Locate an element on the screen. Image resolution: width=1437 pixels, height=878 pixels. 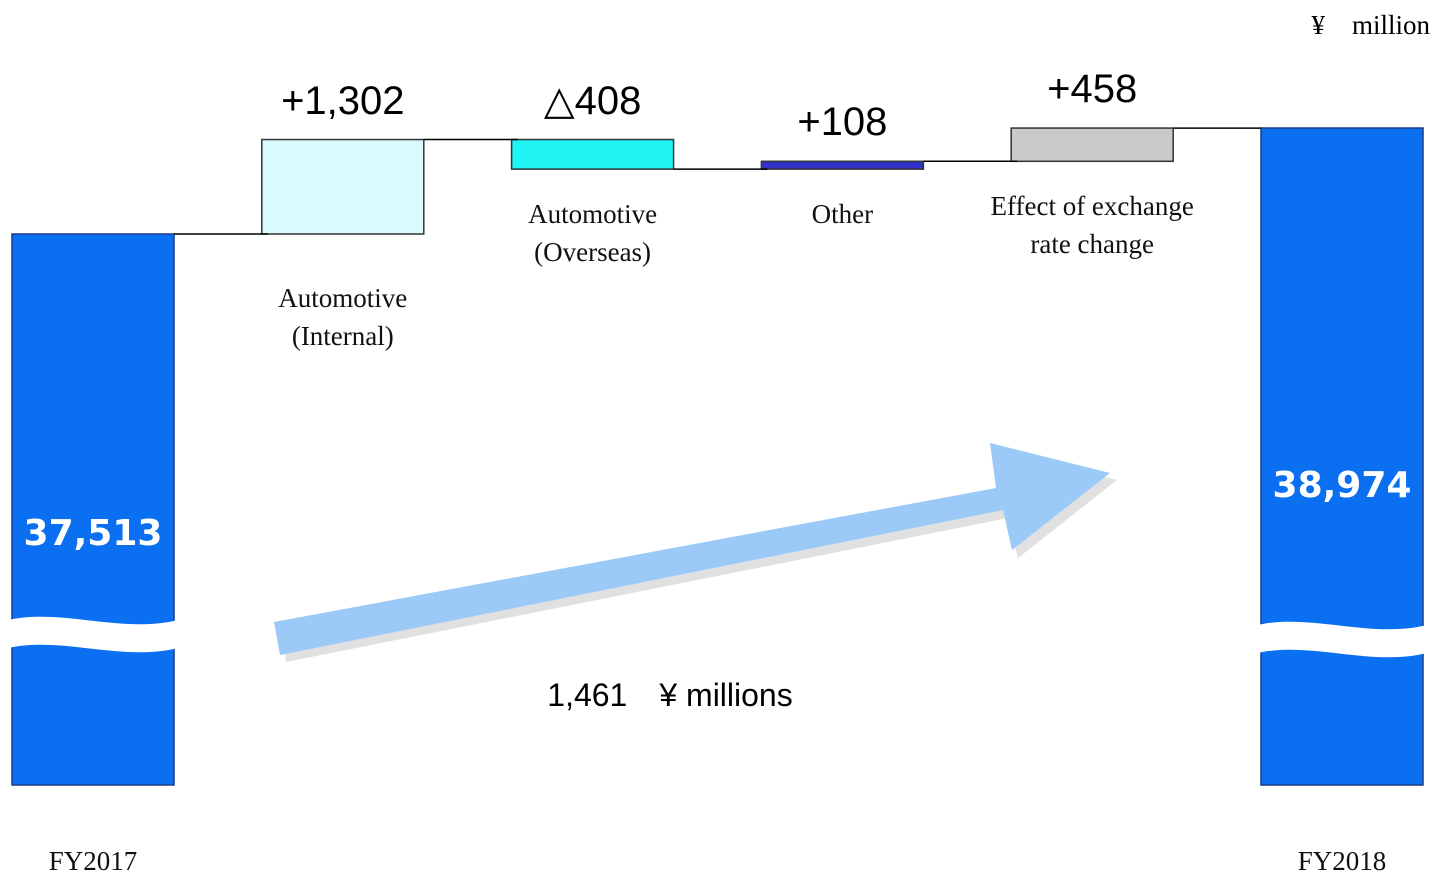
unit-label: ¥ million is located at coordinates (1370, 25).